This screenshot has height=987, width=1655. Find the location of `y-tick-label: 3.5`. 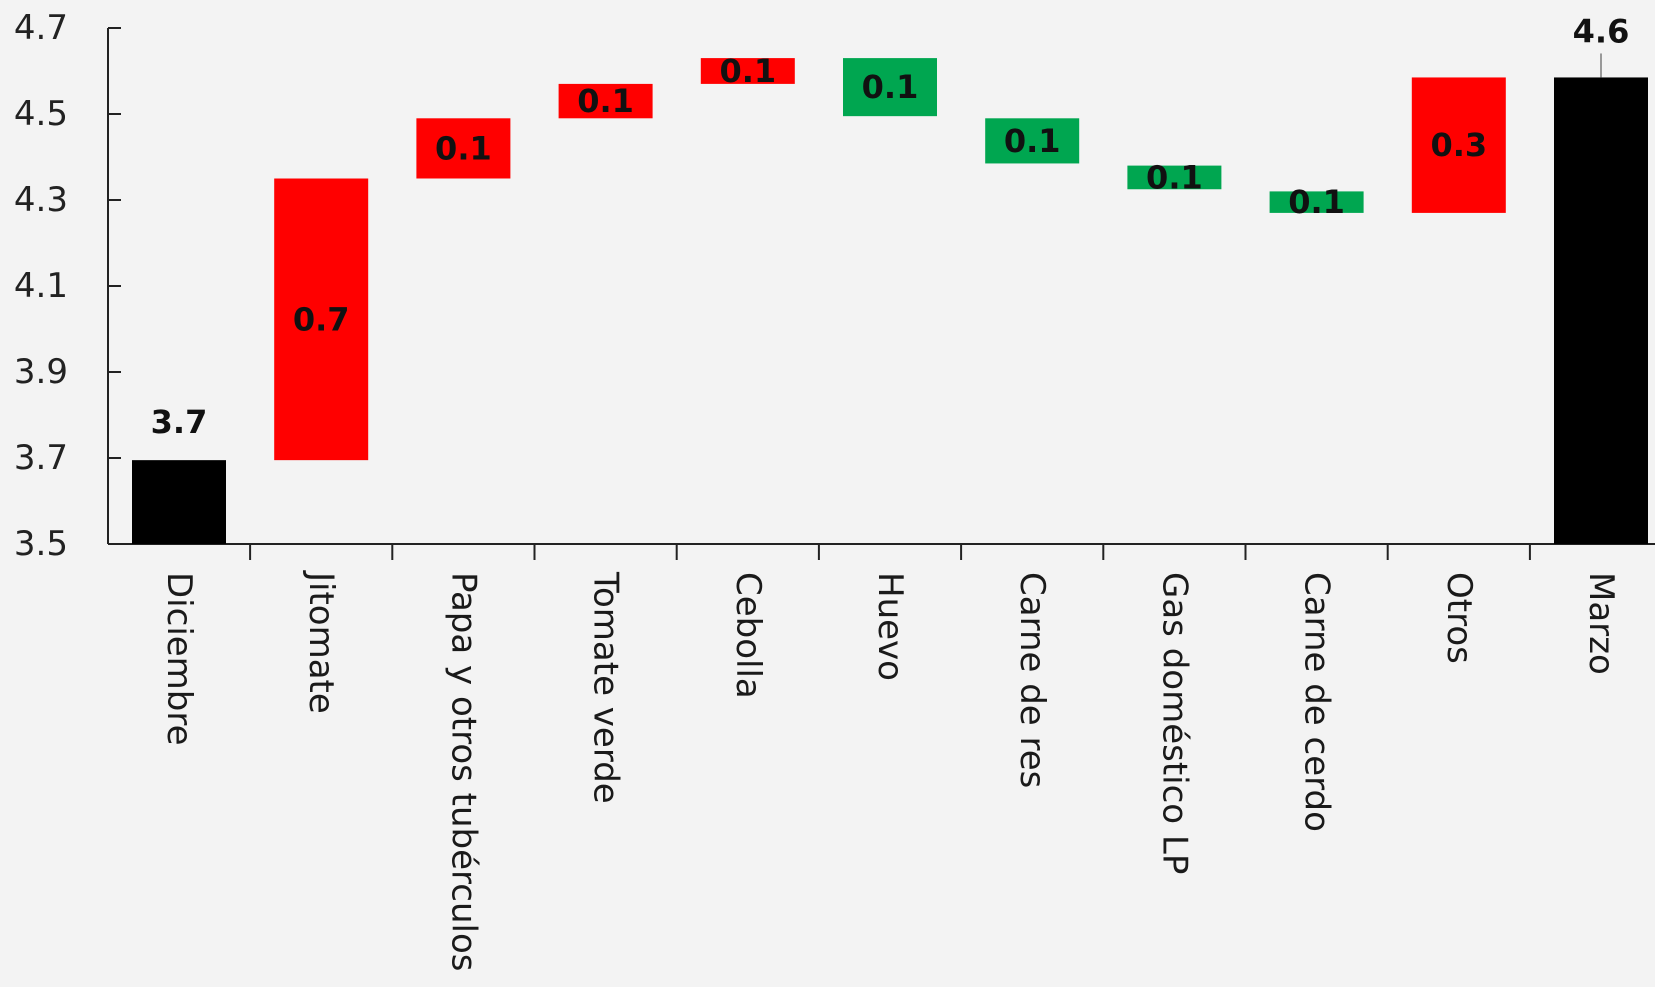

y-tick-label: 3.5 is located at coordinates (41, 544).